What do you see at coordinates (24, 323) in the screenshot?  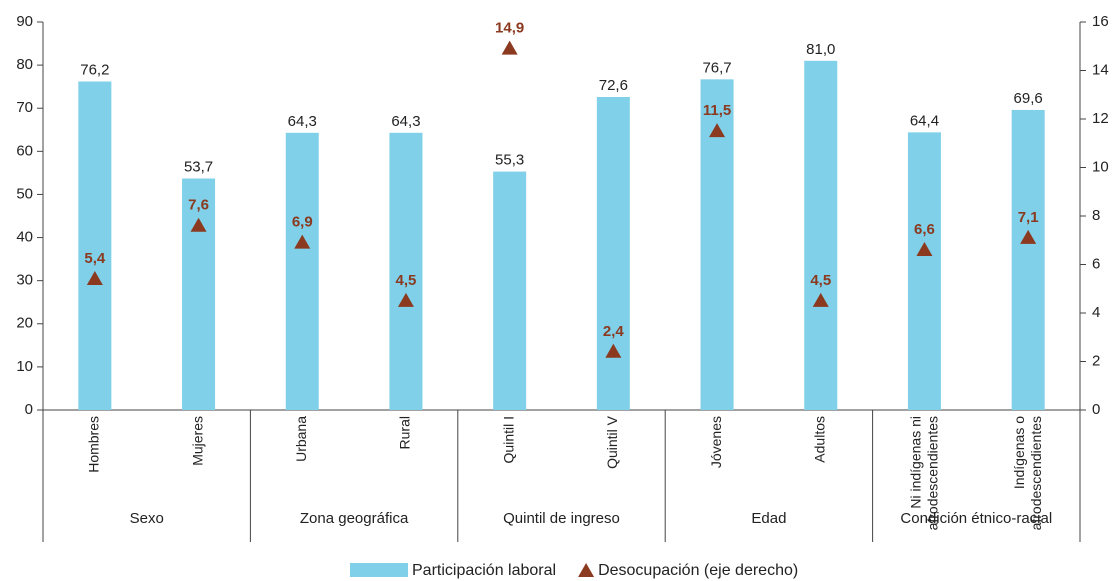 I see `y-tick-label: 20` at bounding box center [24, 323].